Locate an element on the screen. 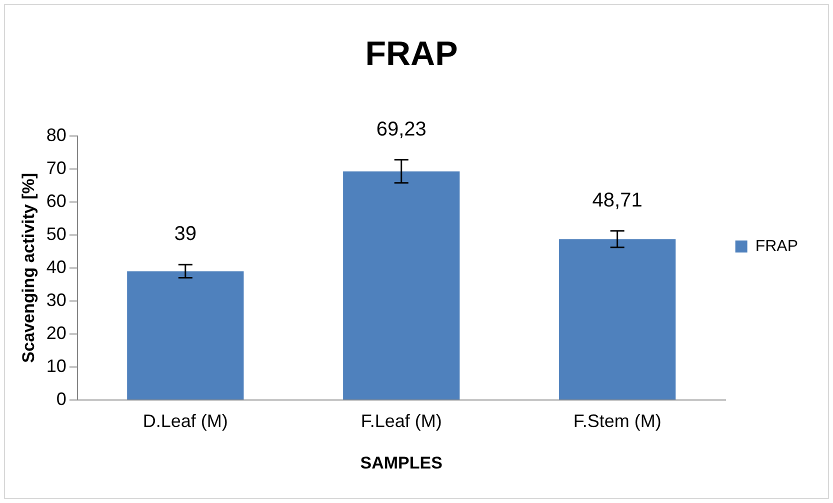 The height and width of the screenshot is (503, 833). data-label: 48,71 is located at coordinates (617, 200).